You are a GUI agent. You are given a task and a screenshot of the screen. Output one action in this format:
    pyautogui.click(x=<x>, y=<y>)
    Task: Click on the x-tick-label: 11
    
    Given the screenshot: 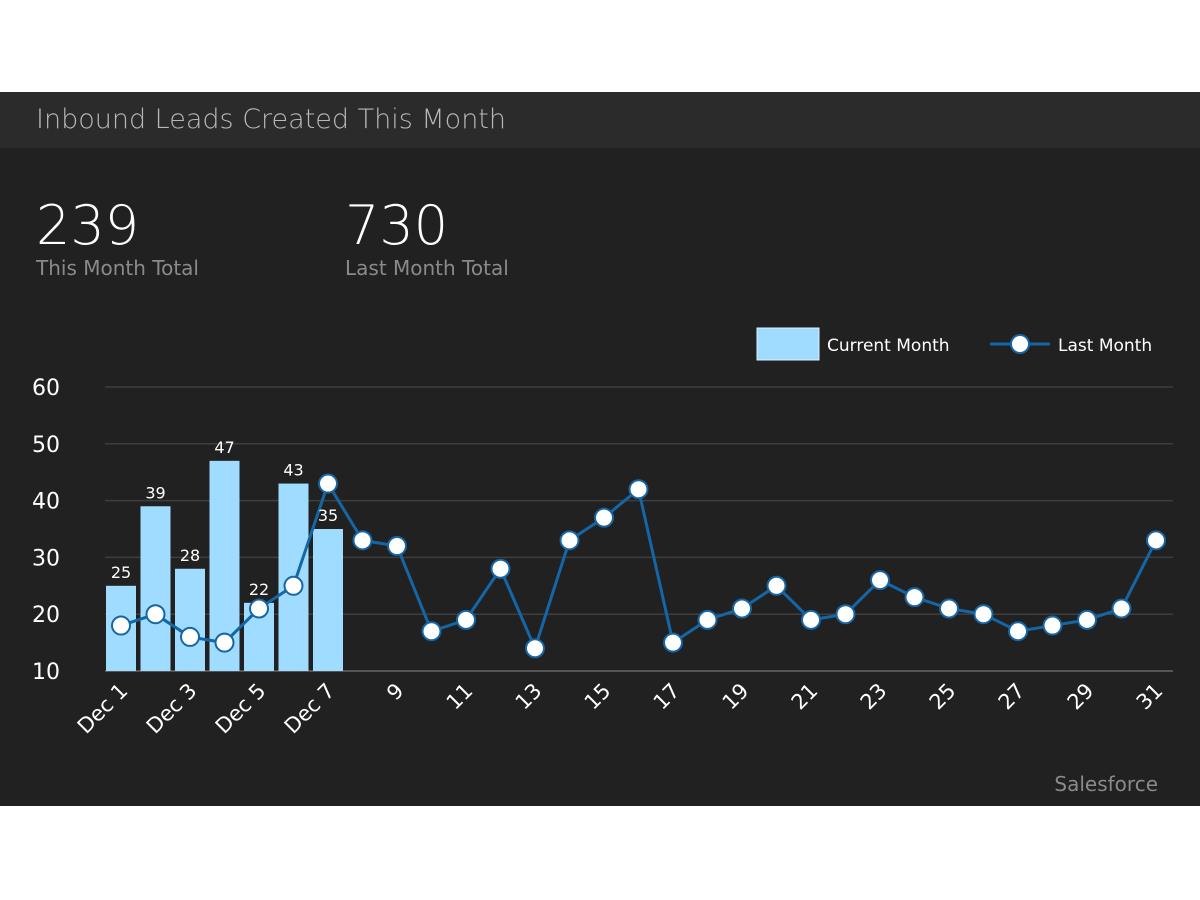 What is the action you would take?
    pyautogui.click(x=460, y=697)
    